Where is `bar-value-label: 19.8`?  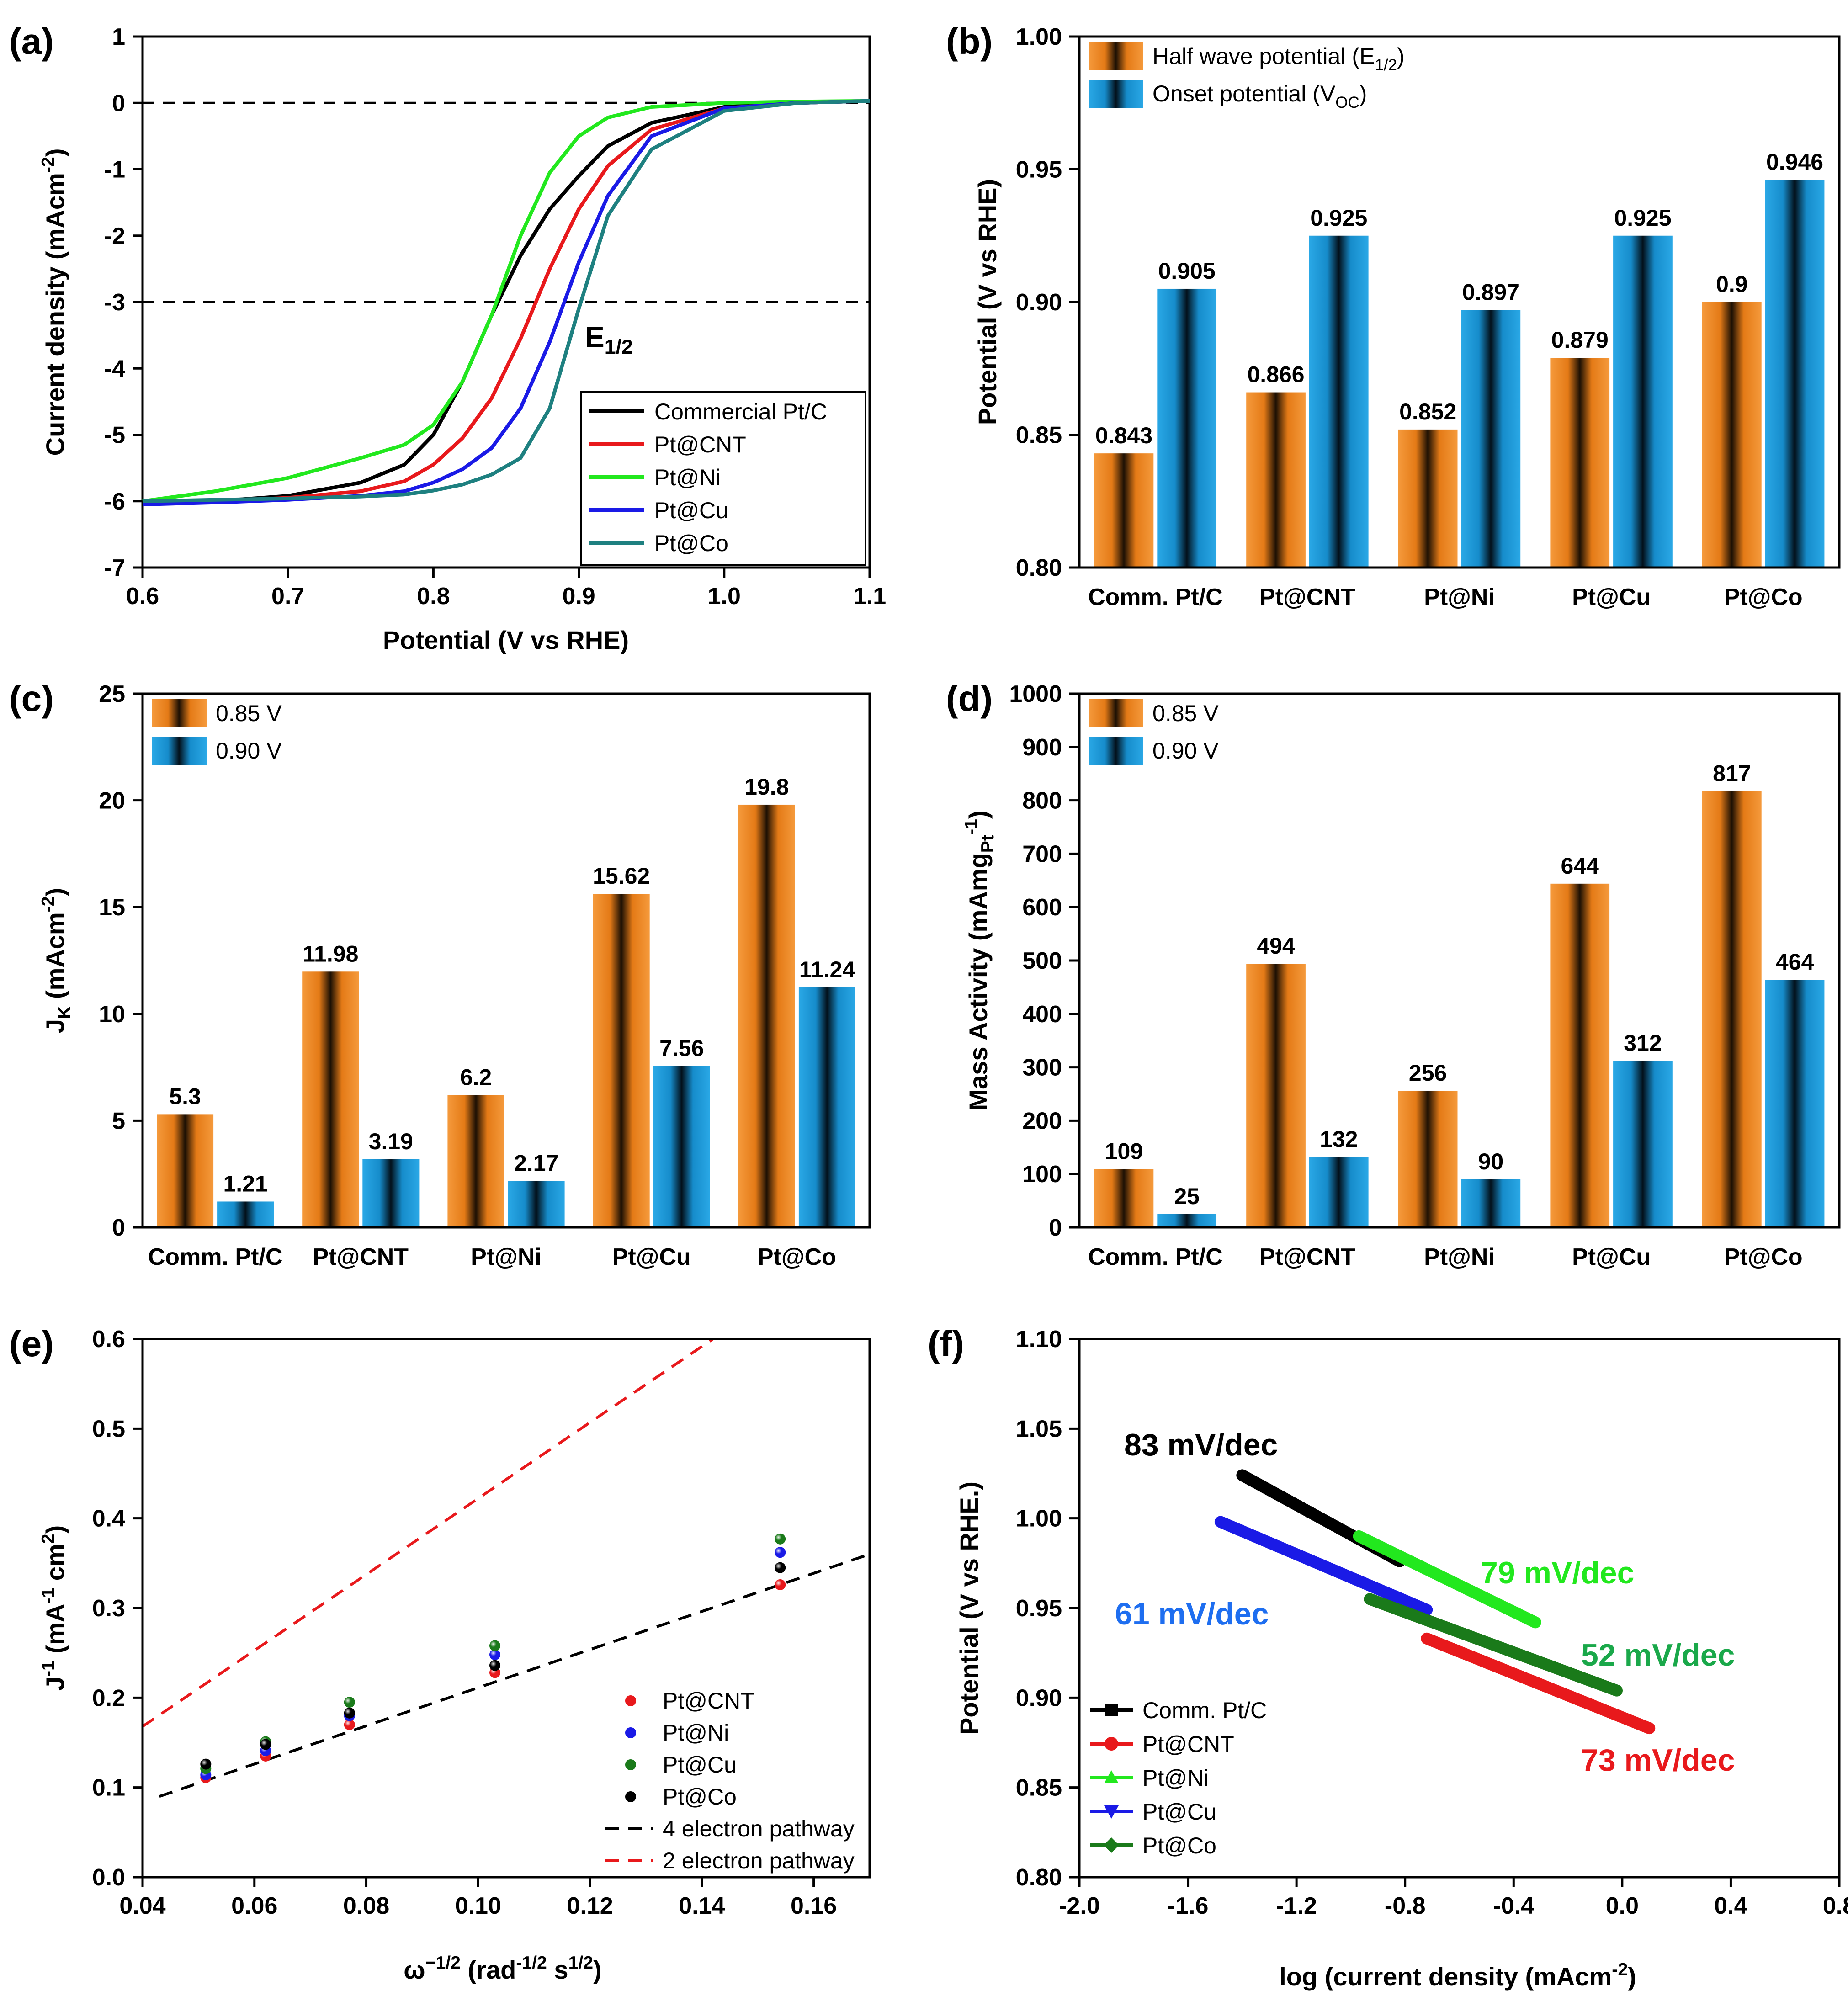 bar-value-label: 19.8 is located at coordinates (766, 787).